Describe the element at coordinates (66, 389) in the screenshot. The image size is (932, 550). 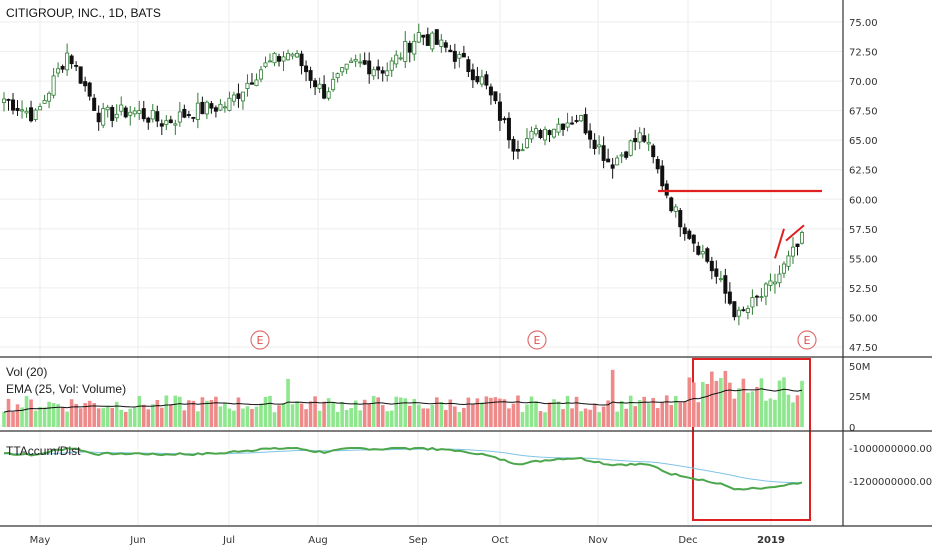
I see `ema-label: EMA (25, Vol: Volume)` at that location.